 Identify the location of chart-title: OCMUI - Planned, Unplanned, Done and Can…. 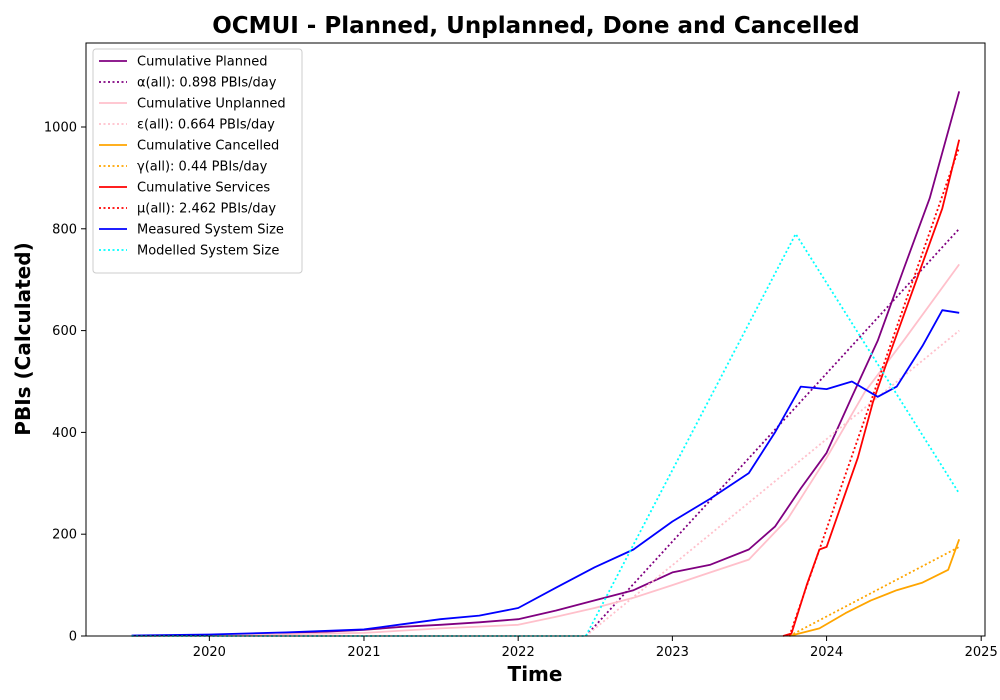
(535, 26).